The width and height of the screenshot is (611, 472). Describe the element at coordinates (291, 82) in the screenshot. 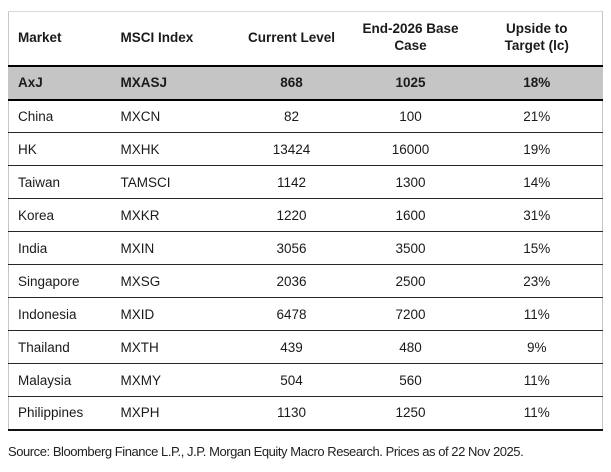

I see `cell-current: 868` at that location.